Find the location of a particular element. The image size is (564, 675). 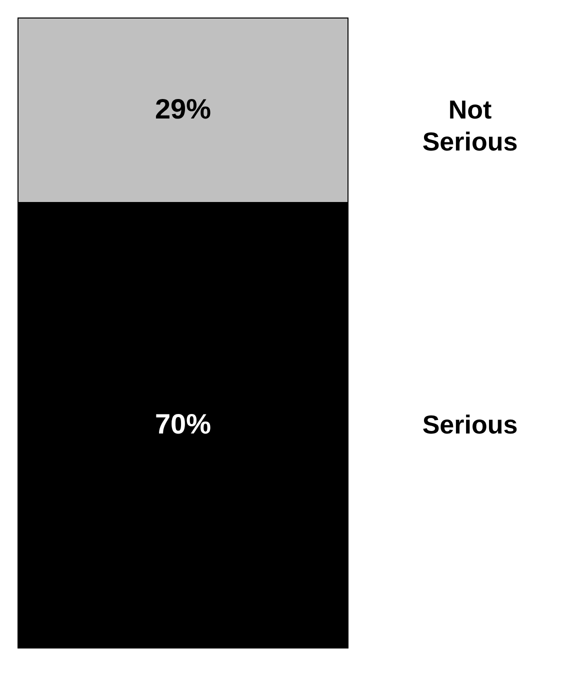

text: Not Serious is located at coordinates (470, 125).